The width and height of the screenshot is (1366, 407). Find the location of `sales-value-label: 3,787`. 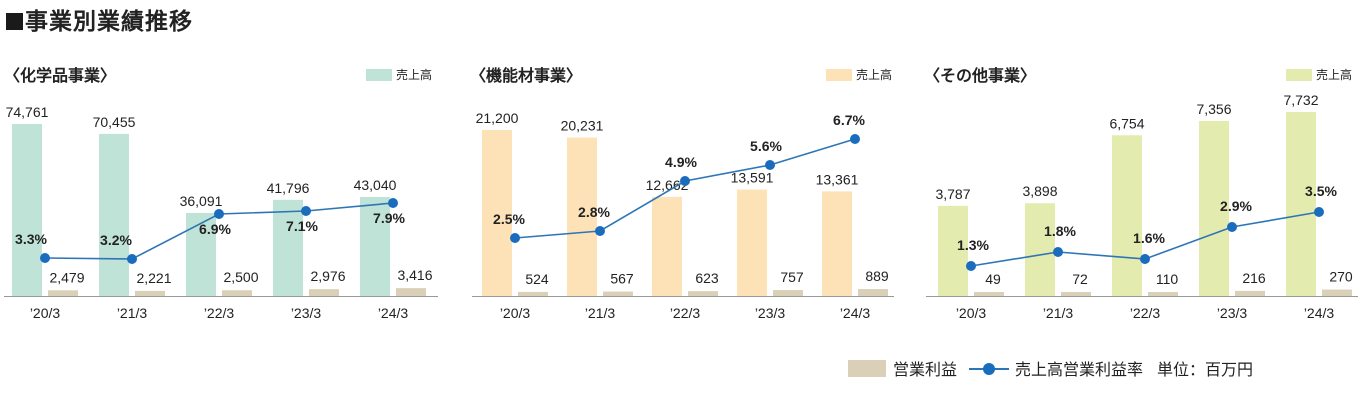

sales-value-label: 3,787 is located at coordinates (952, 194).